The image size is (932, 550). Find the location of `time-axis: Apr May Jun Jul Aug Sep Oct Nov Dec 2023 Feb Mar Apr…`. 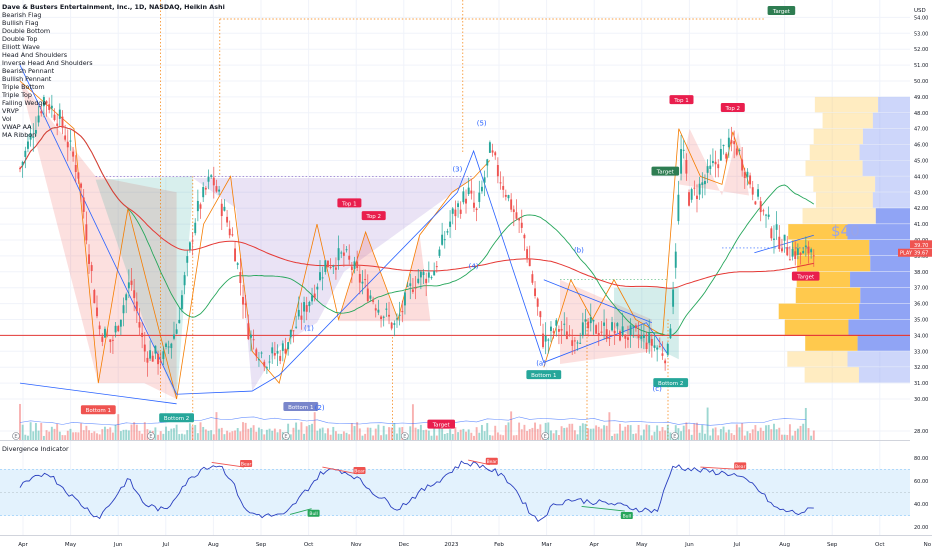

time-axis: Apr May Jun Jul Aug Sep Oct Nov Dec 2023 Feb Mar Apr… is located at coordinates (475, 545).